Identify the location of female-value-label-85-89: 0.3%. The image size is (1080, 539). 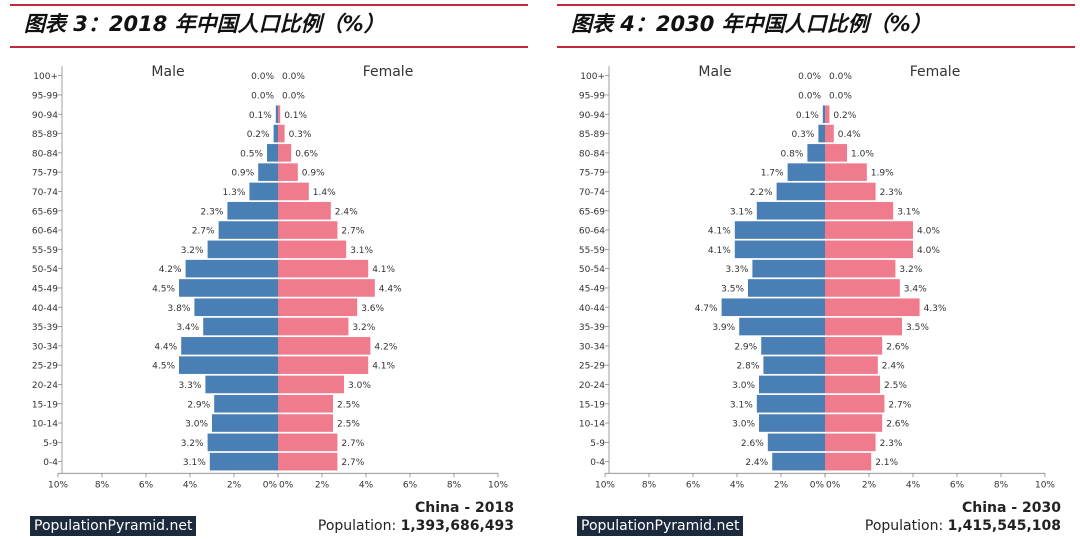
(300, 135).